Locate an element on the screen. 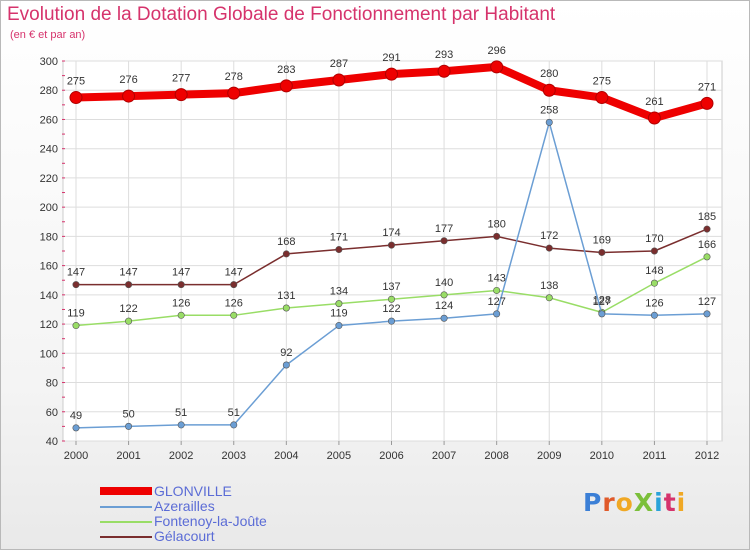 The image size is (750, 550). logo-letter: P is located at coordinates (593, 502).